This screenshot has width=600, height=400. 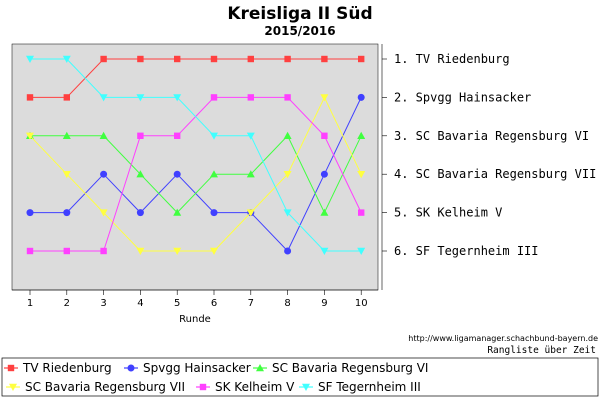 What do you see at coordinates (287, 303) in the screenshot?
I see `x-tick-label: 8` at bounding box center [287, 303].